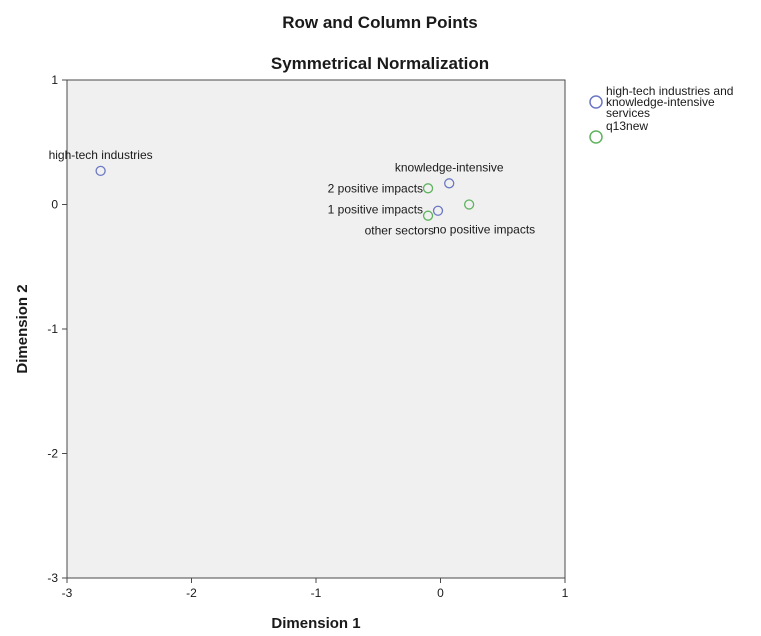 The width and height of the screenshot is (761, 636). What do you see at coordinates (399, 231) in the screenshot?
I see `point-label: other sectors` at bounding box center [399, 231].